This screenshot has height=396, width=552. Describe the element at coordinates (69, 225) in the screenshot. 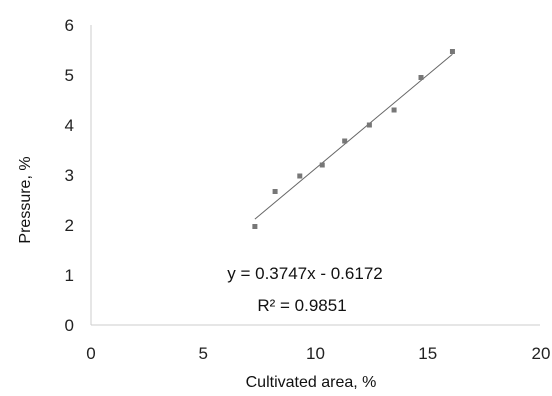

I see `y-tick-label: 2` at that location.